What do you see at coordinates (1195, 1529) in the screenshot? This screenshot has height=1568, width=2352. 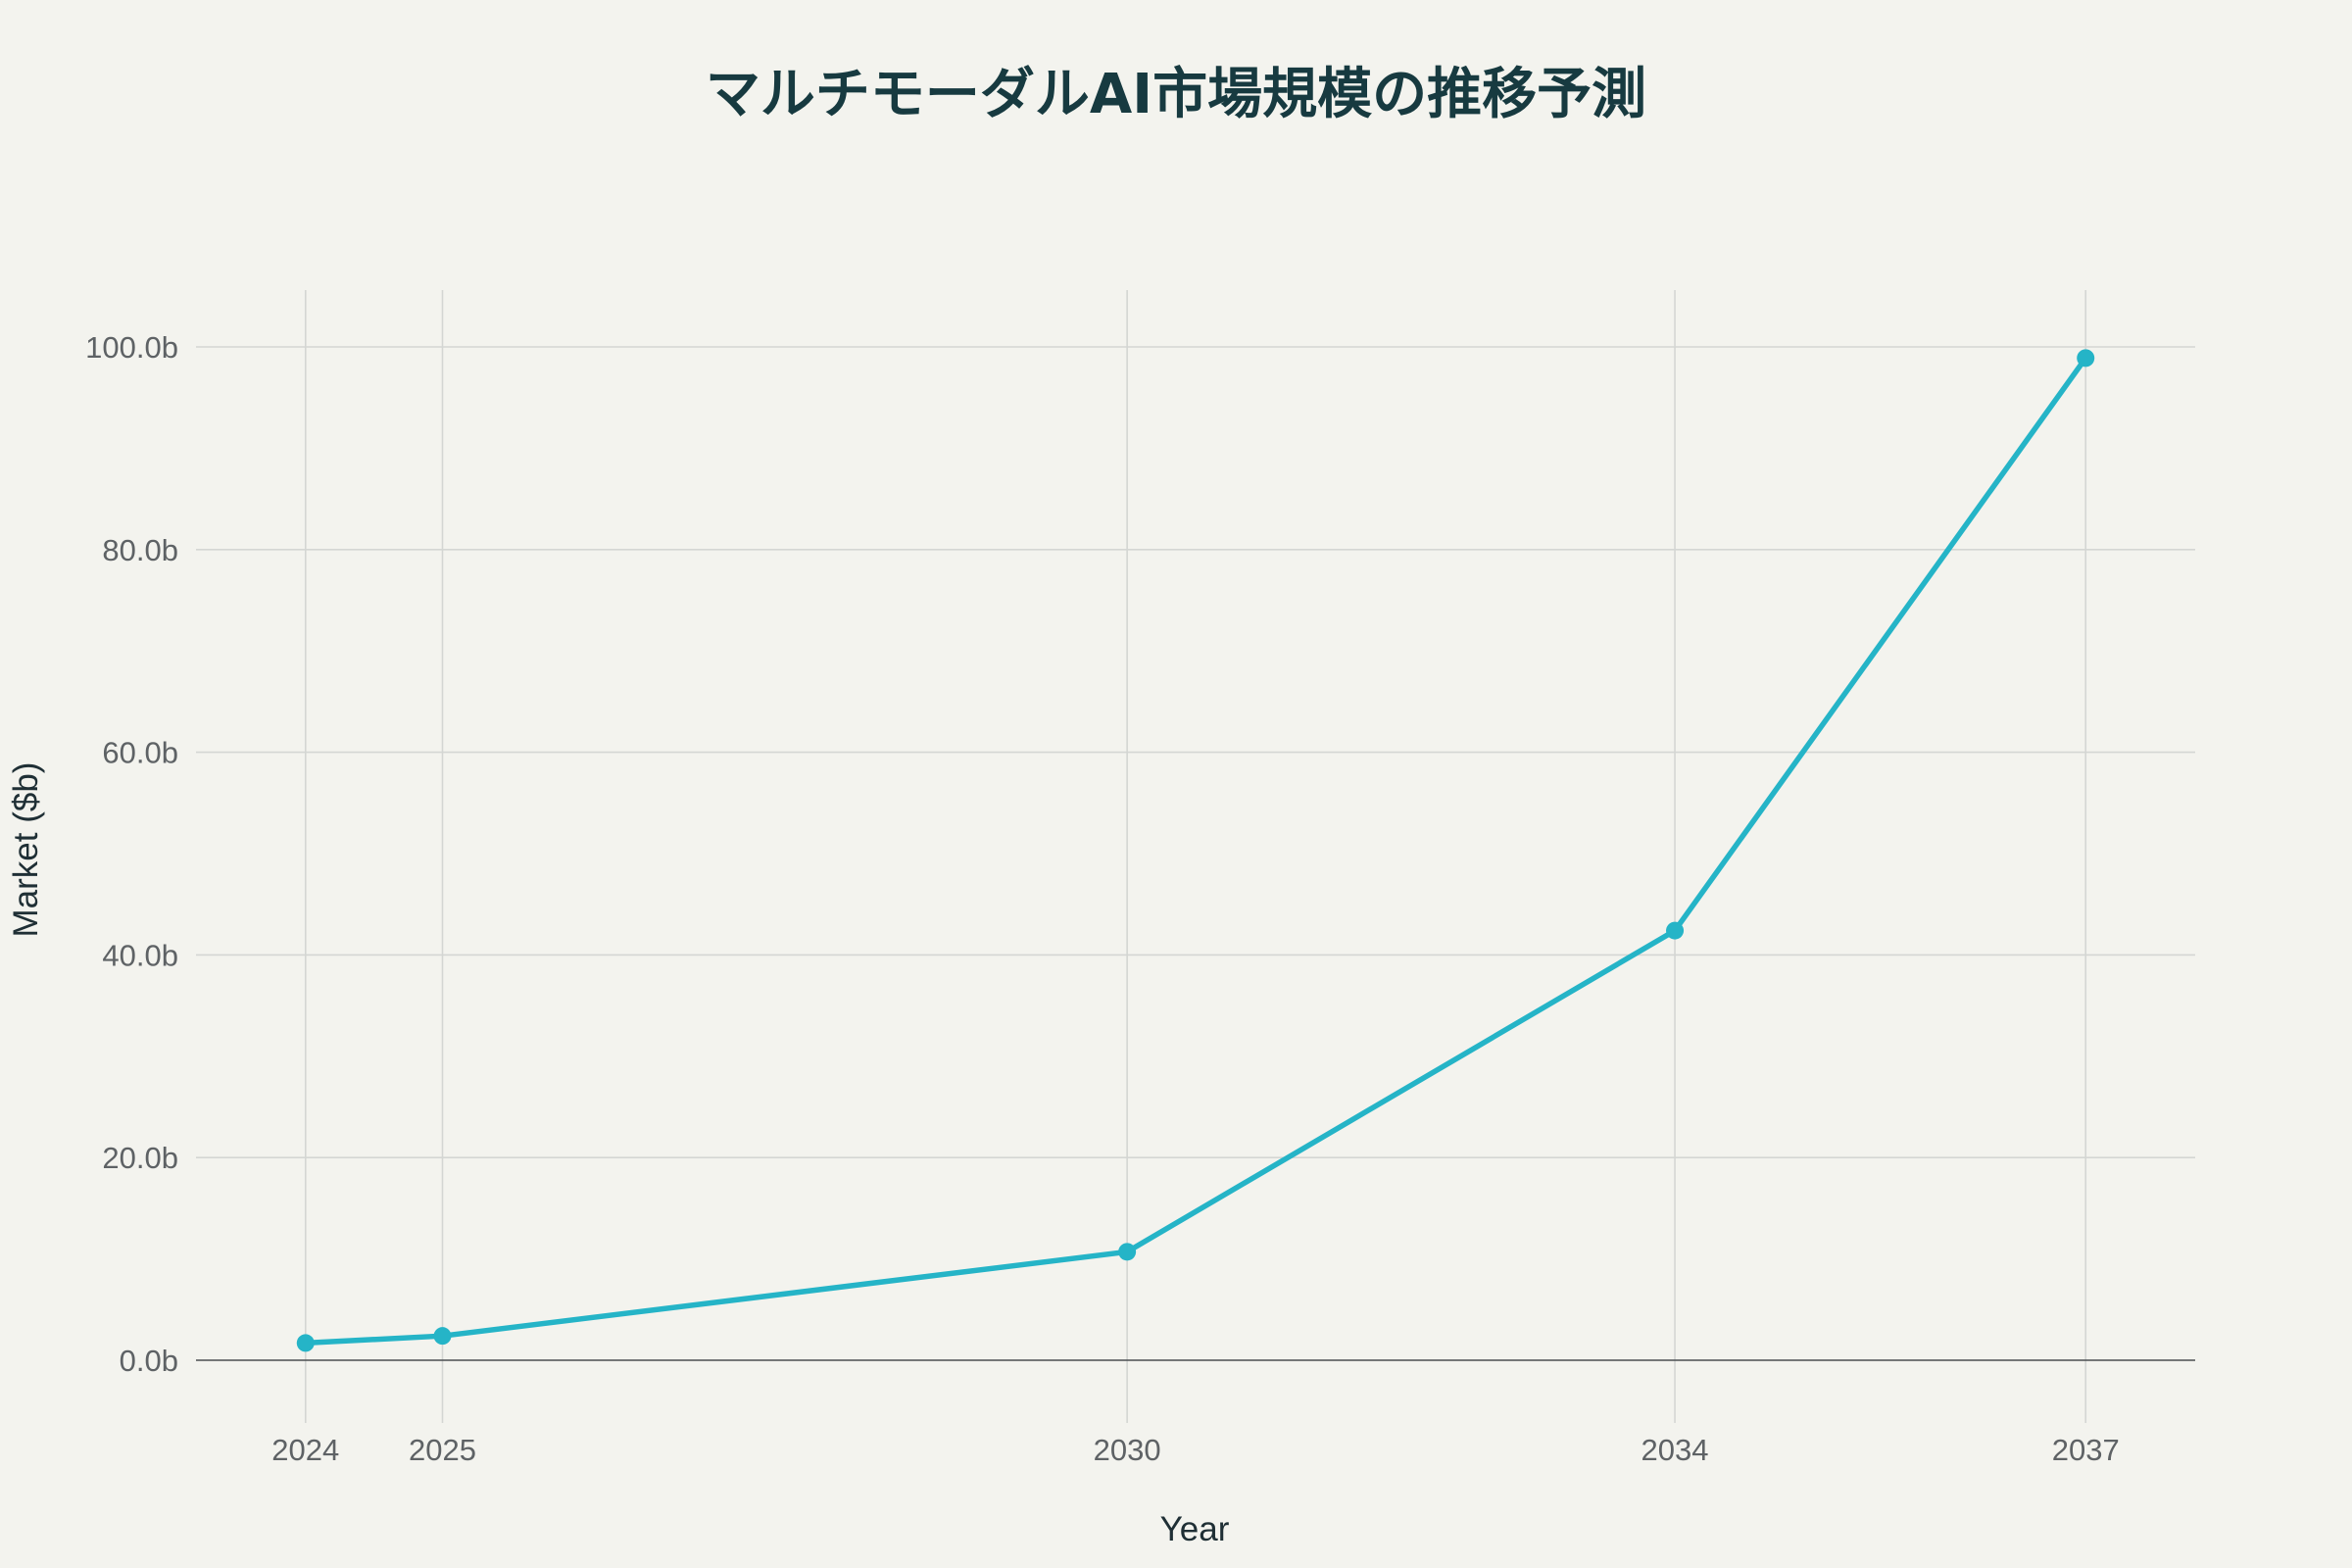 I see `x-axis-title: Year` at bounding box center [1195, 1529].